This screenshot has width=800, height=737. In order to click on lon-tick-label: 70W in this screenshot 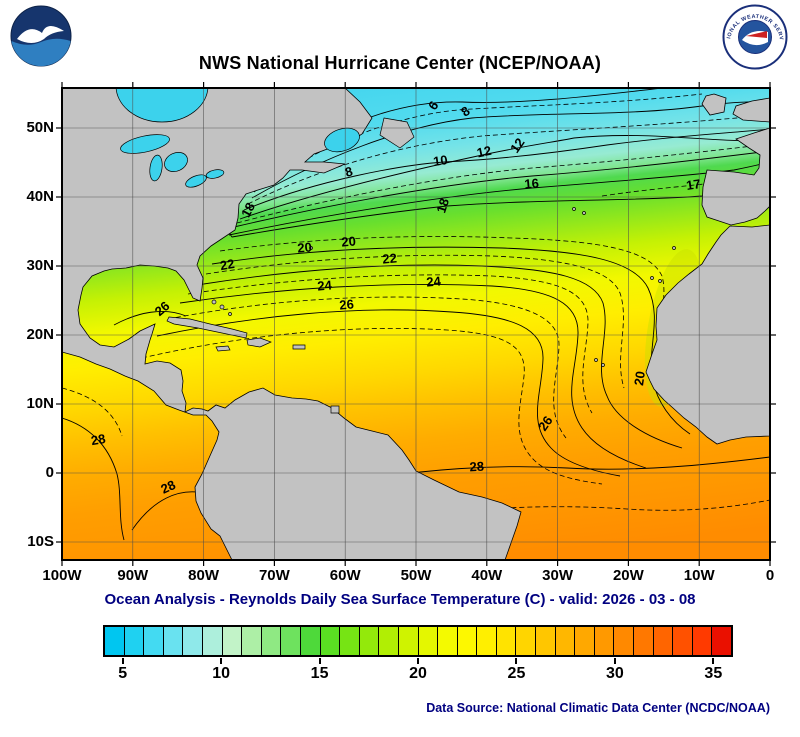, I will do `click(274, 575)`.